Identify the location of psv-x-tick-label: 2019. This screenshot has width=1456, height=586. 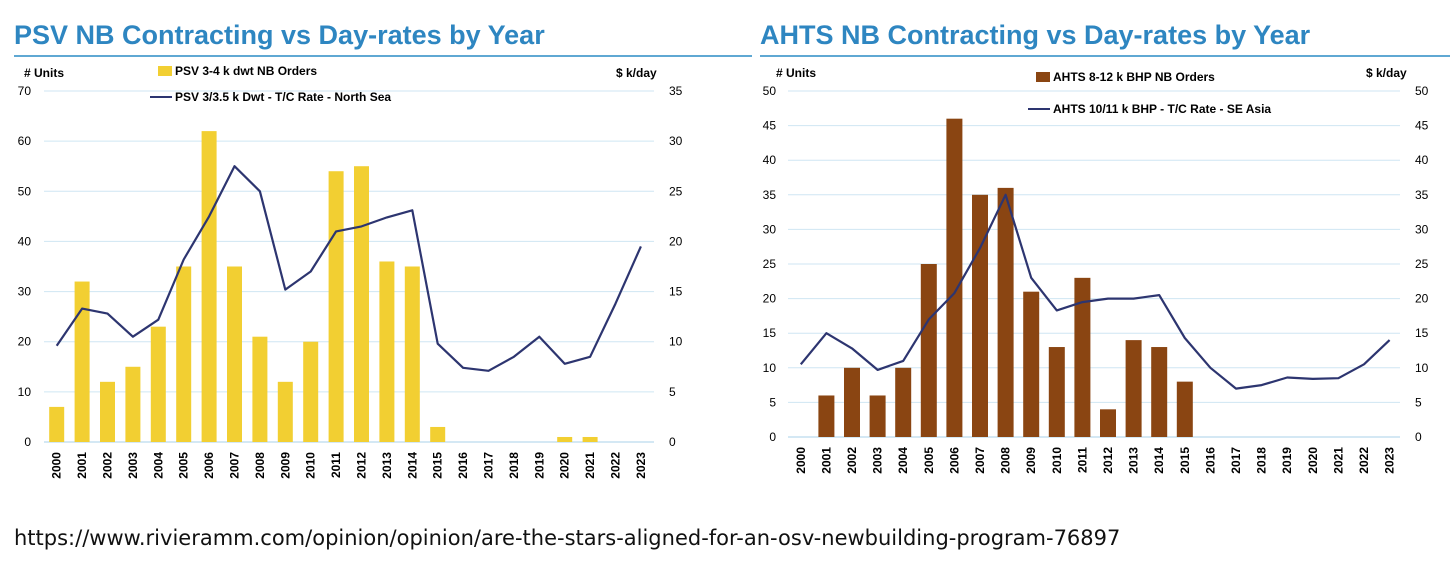
(539, 465).